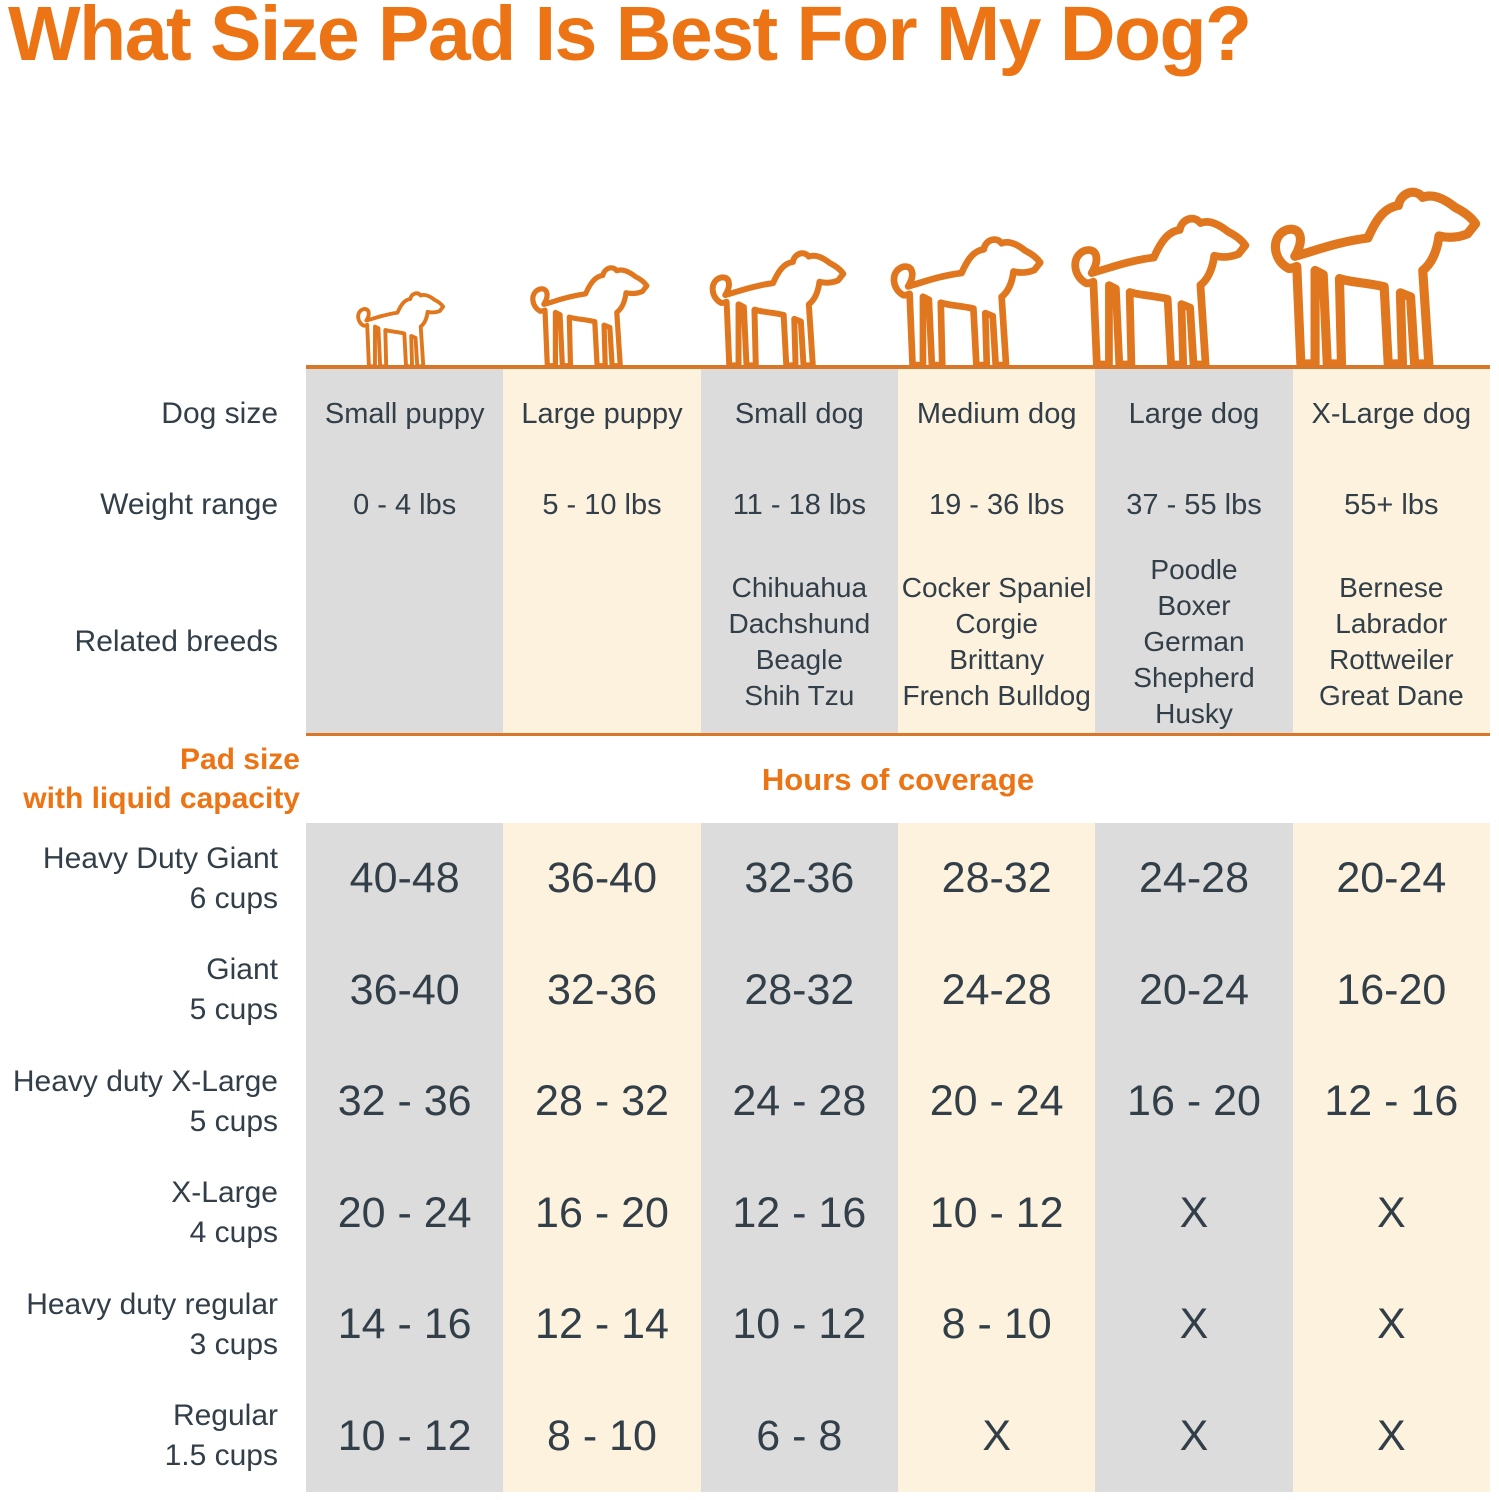 This screenshot has width=1499, height=1500. Describe the element at coordinates (996, 623) in the screenshot. I see `breed-line: Corgie` at that location.